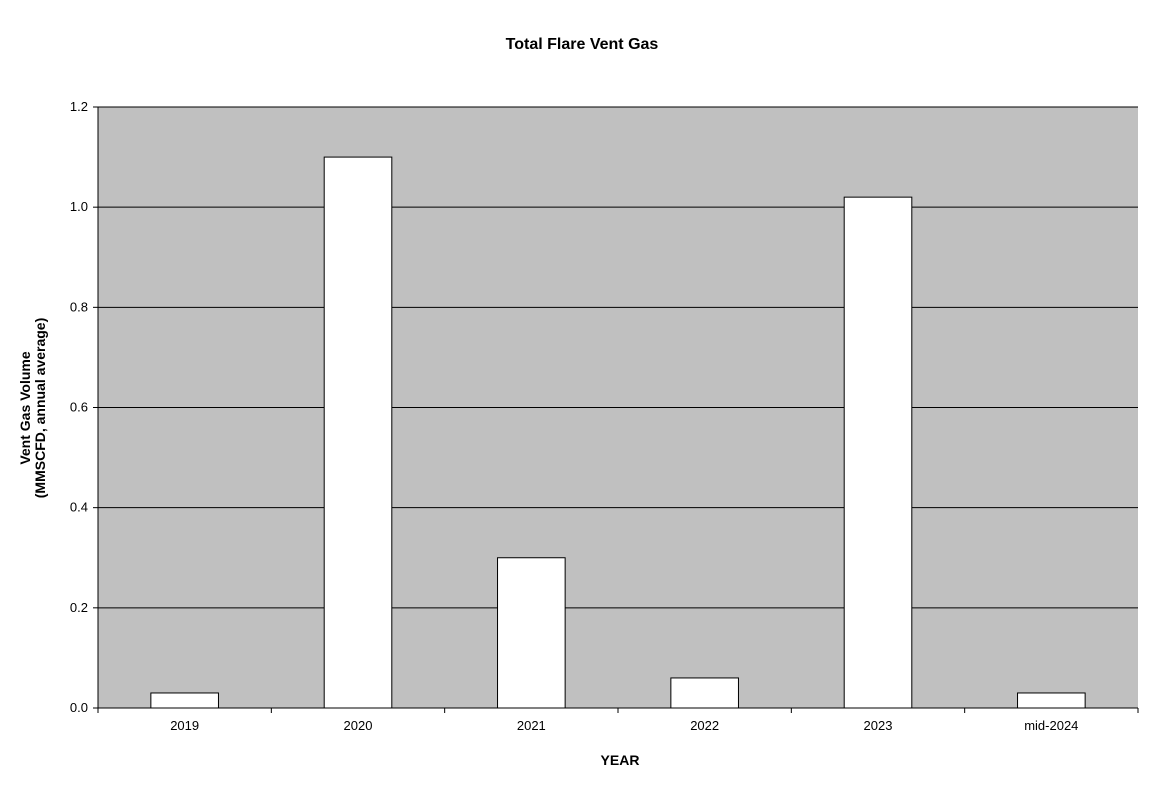  I want to click on y-tick-label: 0.8, so click(79, 306).